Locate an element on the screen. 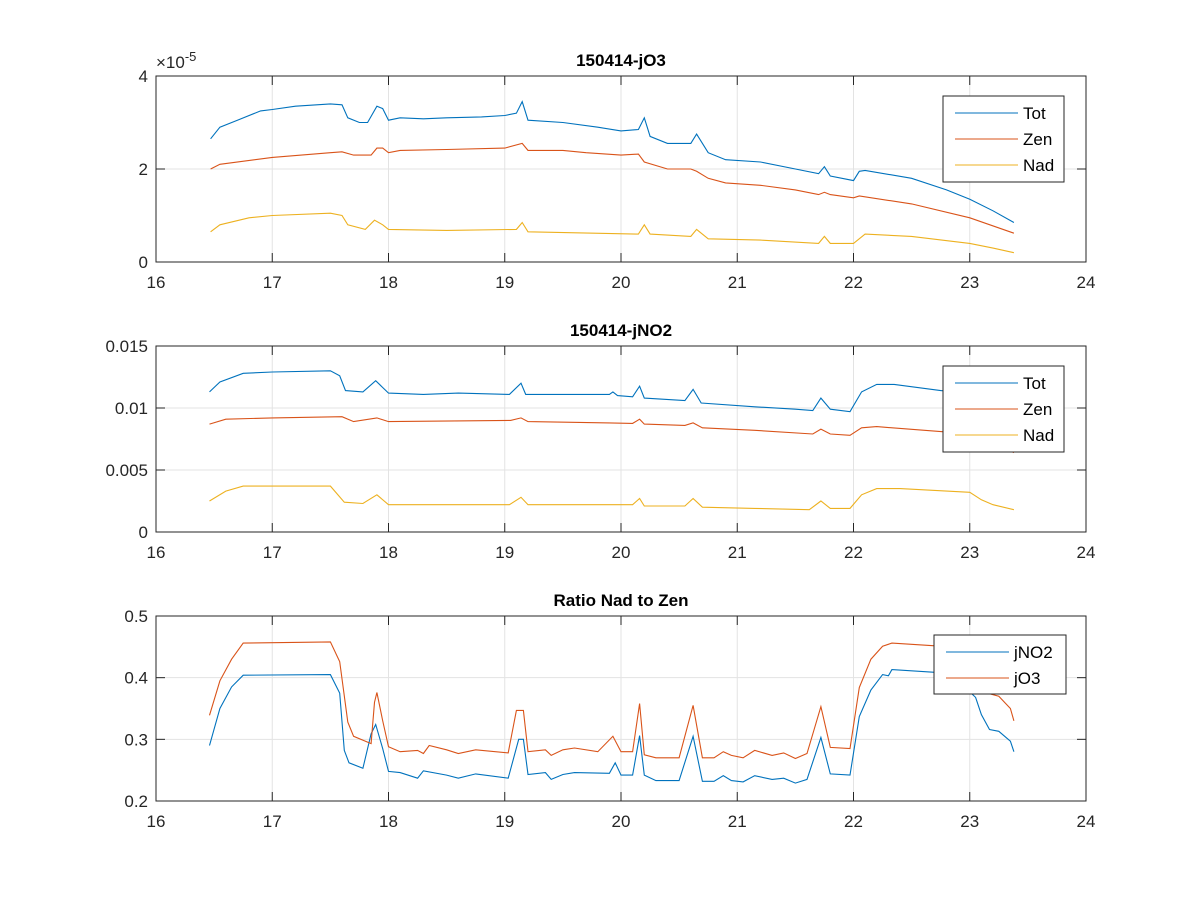 The image size is (1200, 900). exponent-base: ×10 is located at coordinates (170, 62).